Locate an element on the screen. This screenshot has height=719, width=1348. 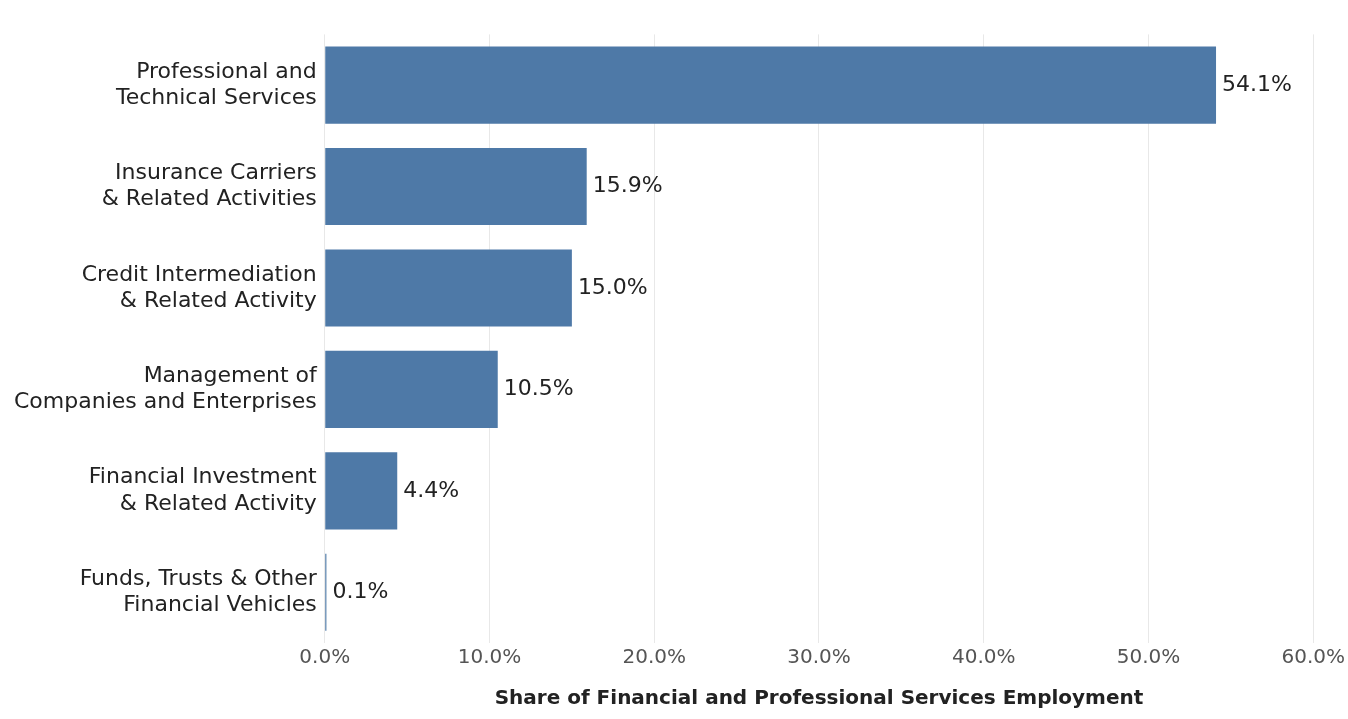
data-label: 15.0% is located at coordinates (612, 286).